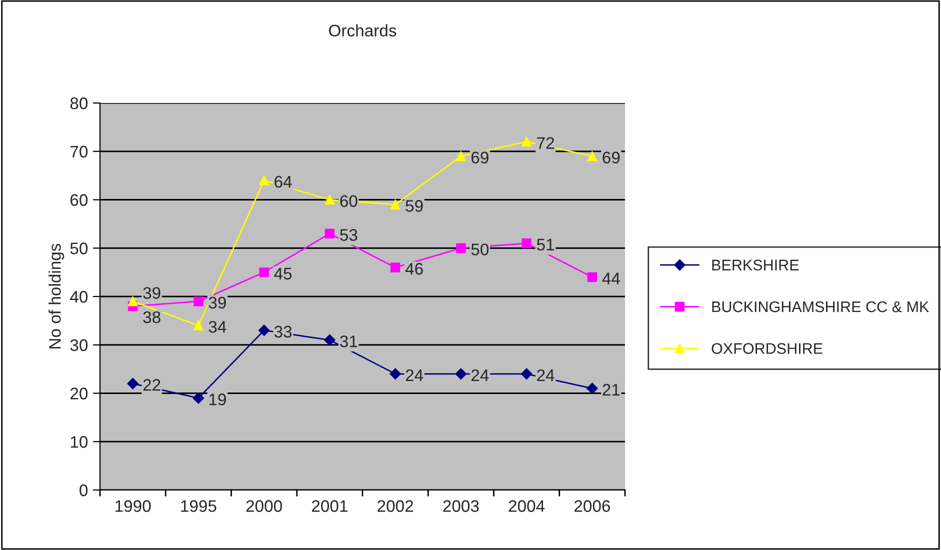 The width and height of the screenshot is (941, 550). I want to click on x-tick-label: 1995, so click(198, 506).